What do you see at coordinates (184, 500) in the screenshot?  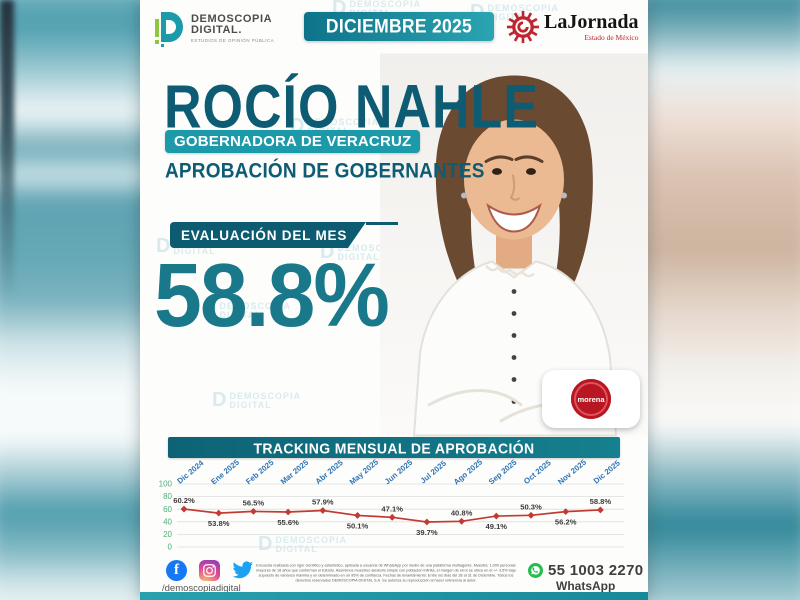 I see `data-point-label: 60.2%` at bounding box center [184, 500].